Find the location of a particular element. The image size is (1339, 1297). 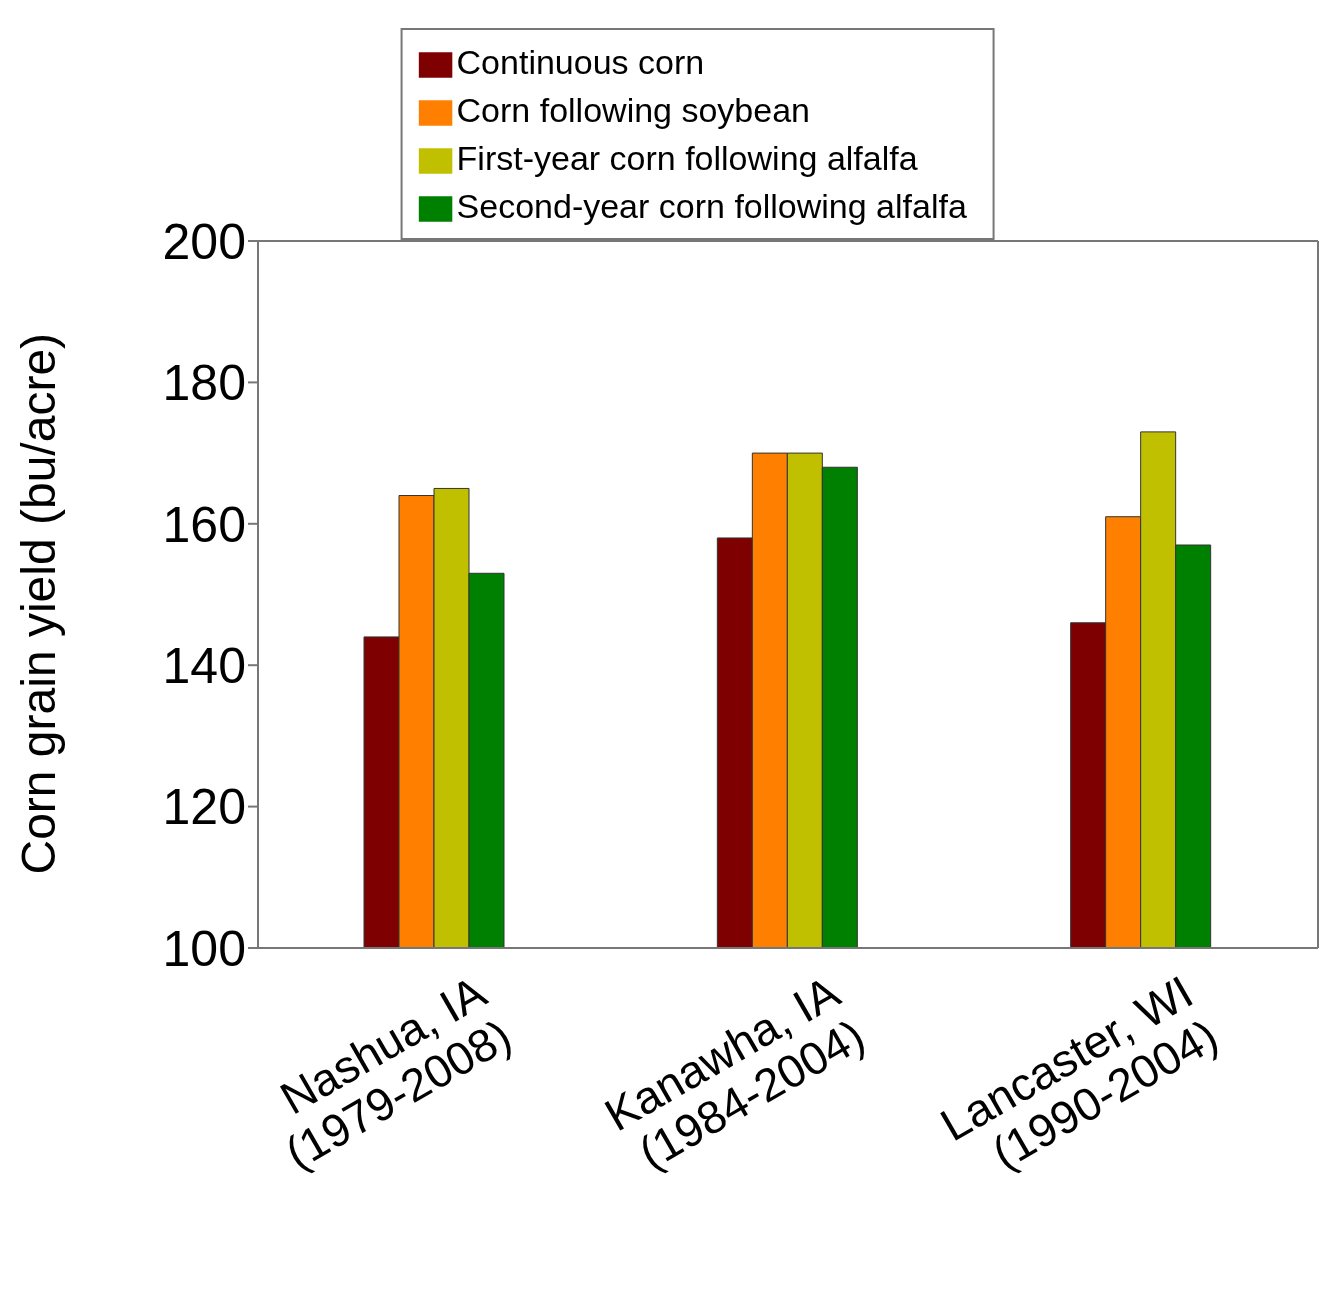

y-tick-label: 100 is located at coordinates (204, 948).